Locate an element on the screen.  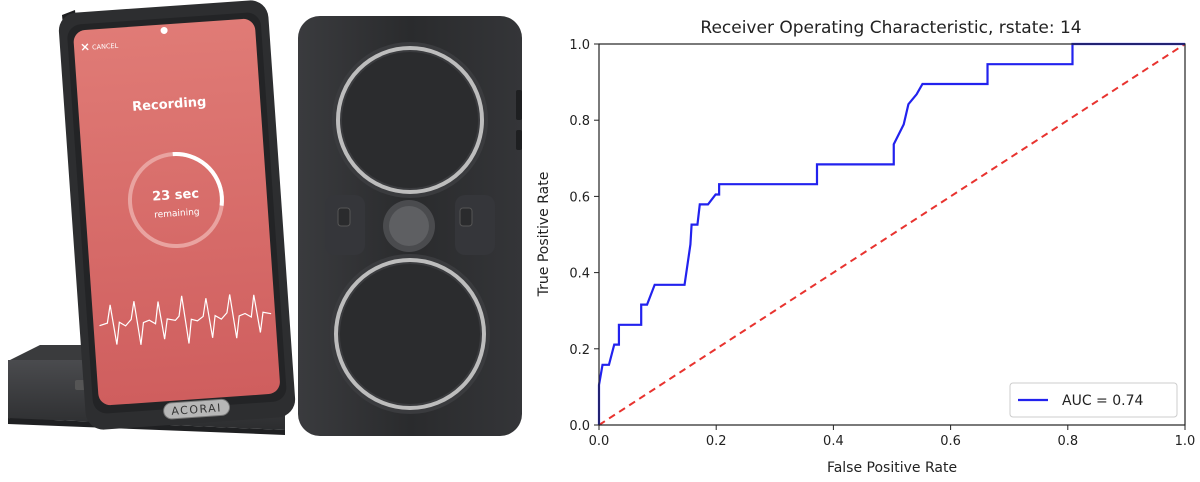
y-tick-label: 0.4 is located at coordinates (579, 274).